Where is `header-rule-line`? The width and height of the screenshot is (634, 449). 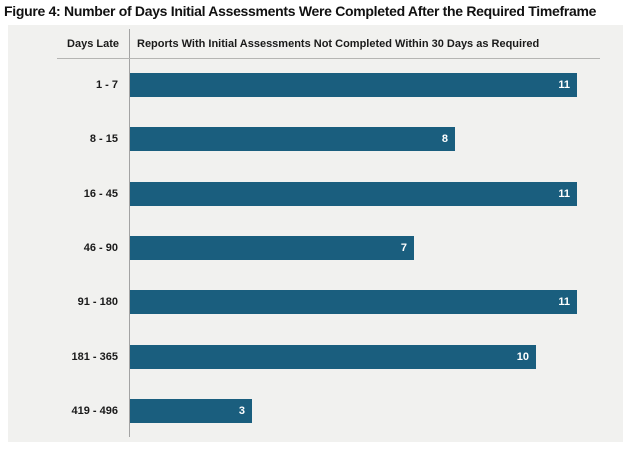
header-rule-line is located at coordinates (328, 58).